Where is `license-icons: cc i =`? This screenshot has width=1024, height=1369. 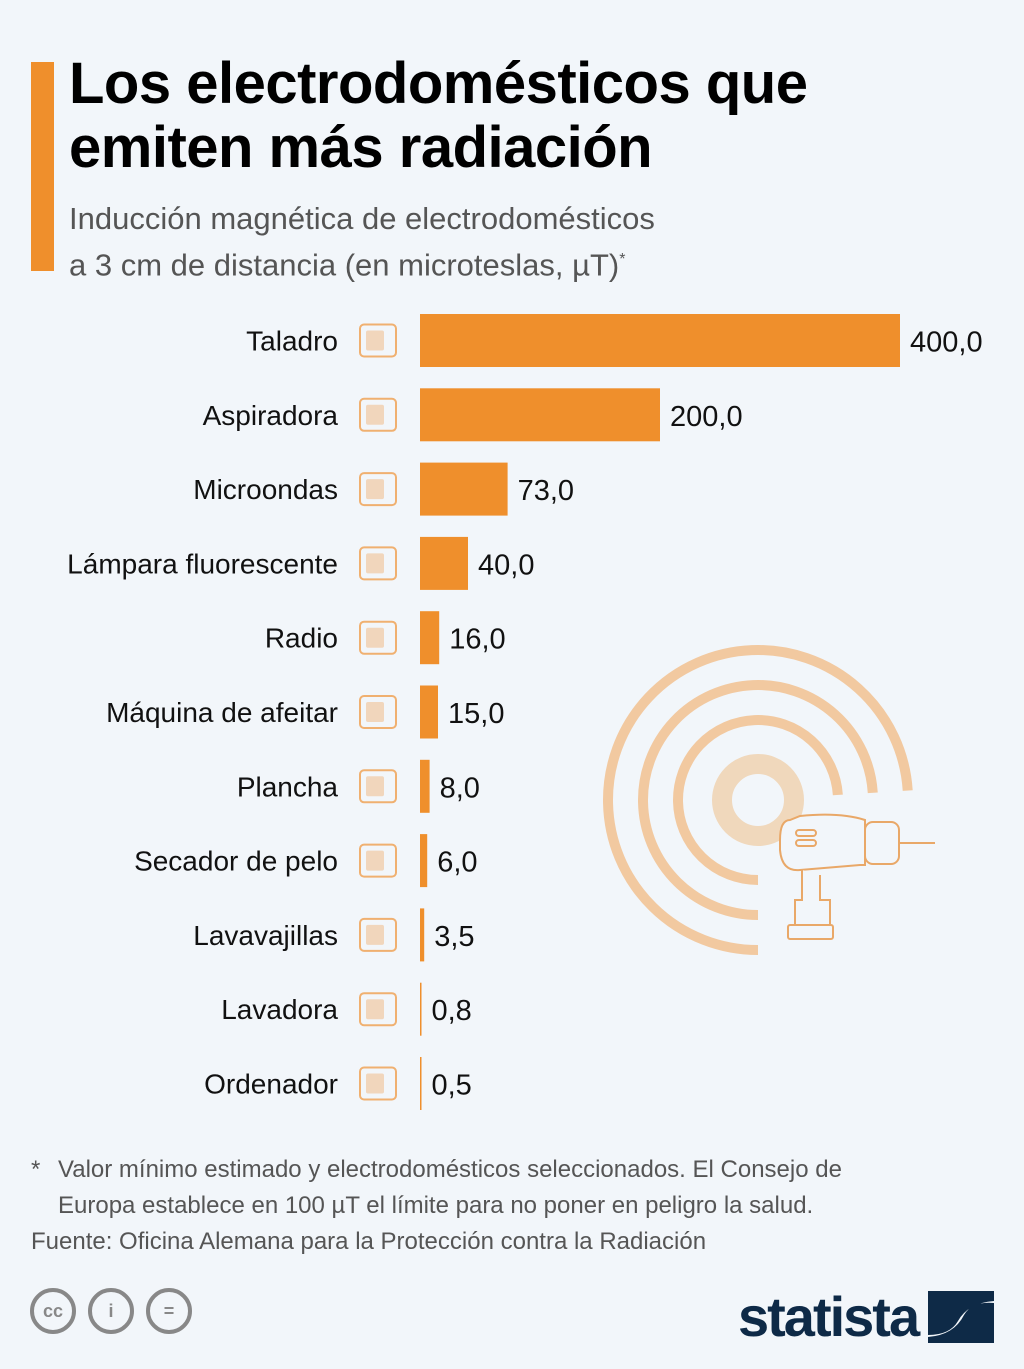
license-icons: cc i = is located at coordinates (111, 1311).